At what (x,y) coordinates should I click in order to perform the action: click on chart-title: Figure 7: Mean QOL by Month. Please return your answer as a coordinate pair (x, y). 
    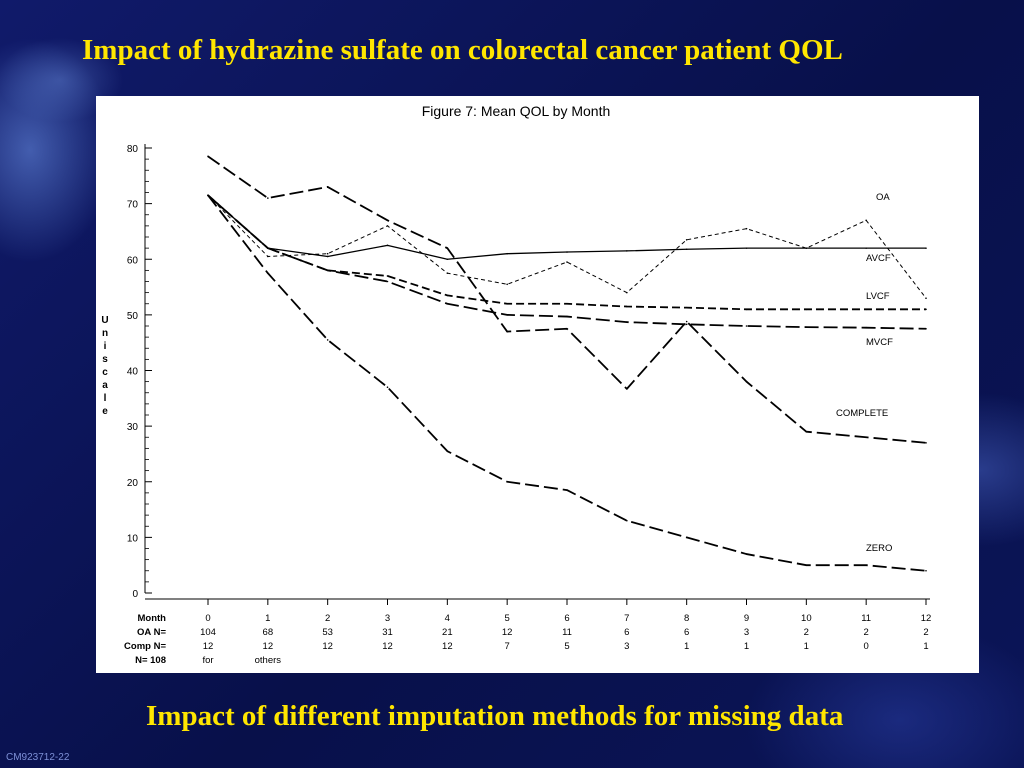
    Looking at the image, I should click on (516, 111).